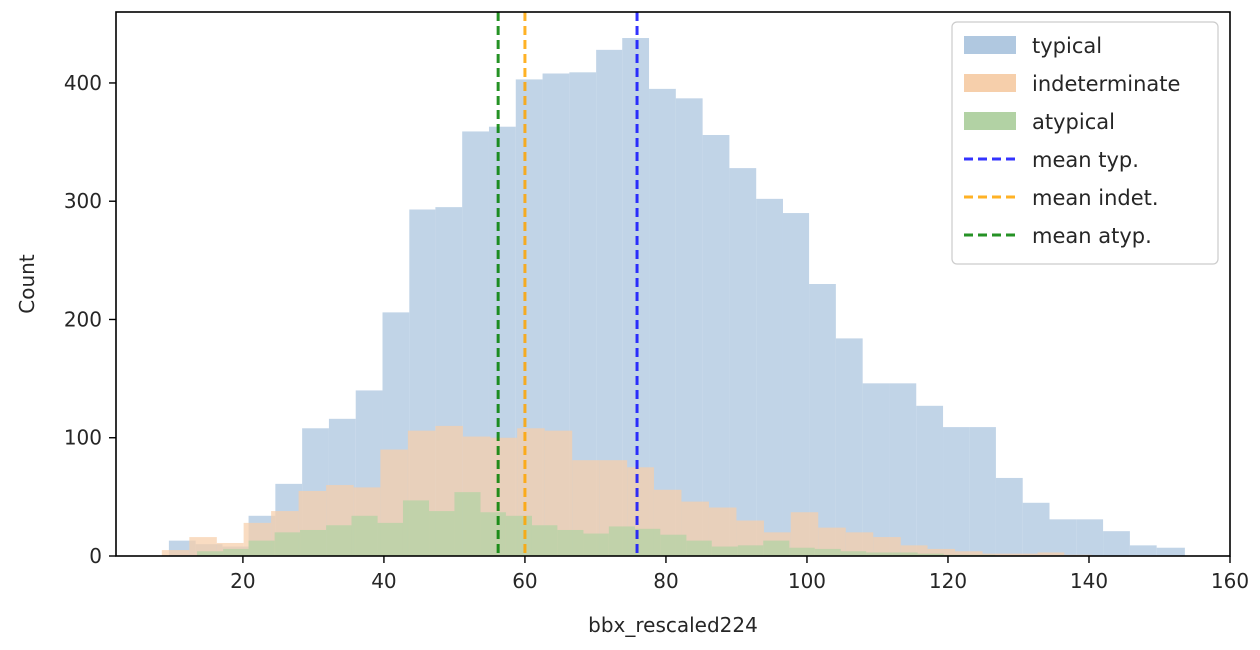 This screenshot has height=650, width=1260. What do you see at coordinates (1089, 581) in the screenshot?
I see `x-tick-label: 140` at bounding box center [1089, 581].